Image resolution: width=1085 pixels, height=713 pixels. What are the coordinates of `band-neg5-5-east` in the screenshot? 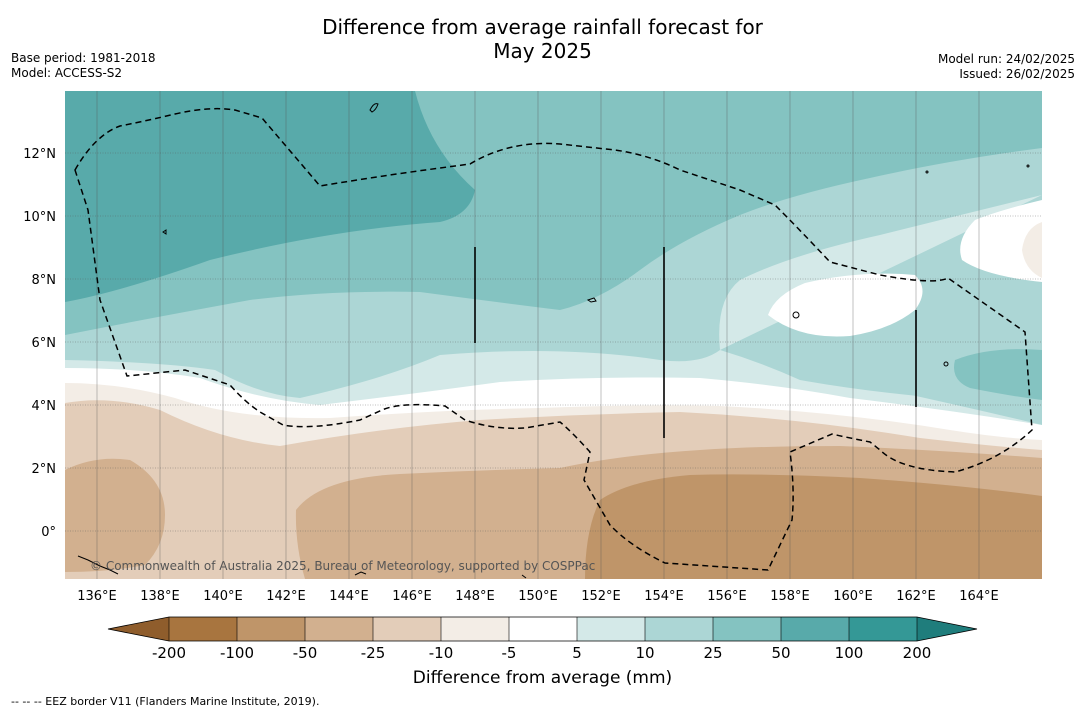 It's located at (1001, 241).